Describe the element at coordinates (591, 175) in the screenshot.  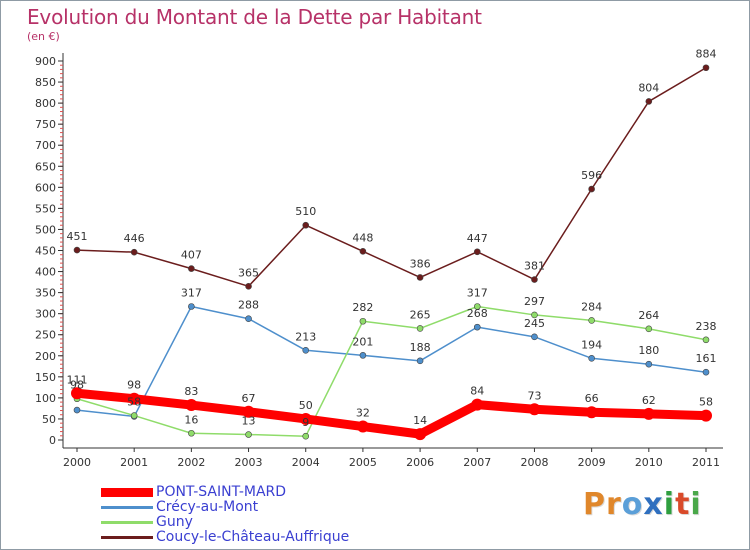
I see `data-label-coucy: 596` at that location.